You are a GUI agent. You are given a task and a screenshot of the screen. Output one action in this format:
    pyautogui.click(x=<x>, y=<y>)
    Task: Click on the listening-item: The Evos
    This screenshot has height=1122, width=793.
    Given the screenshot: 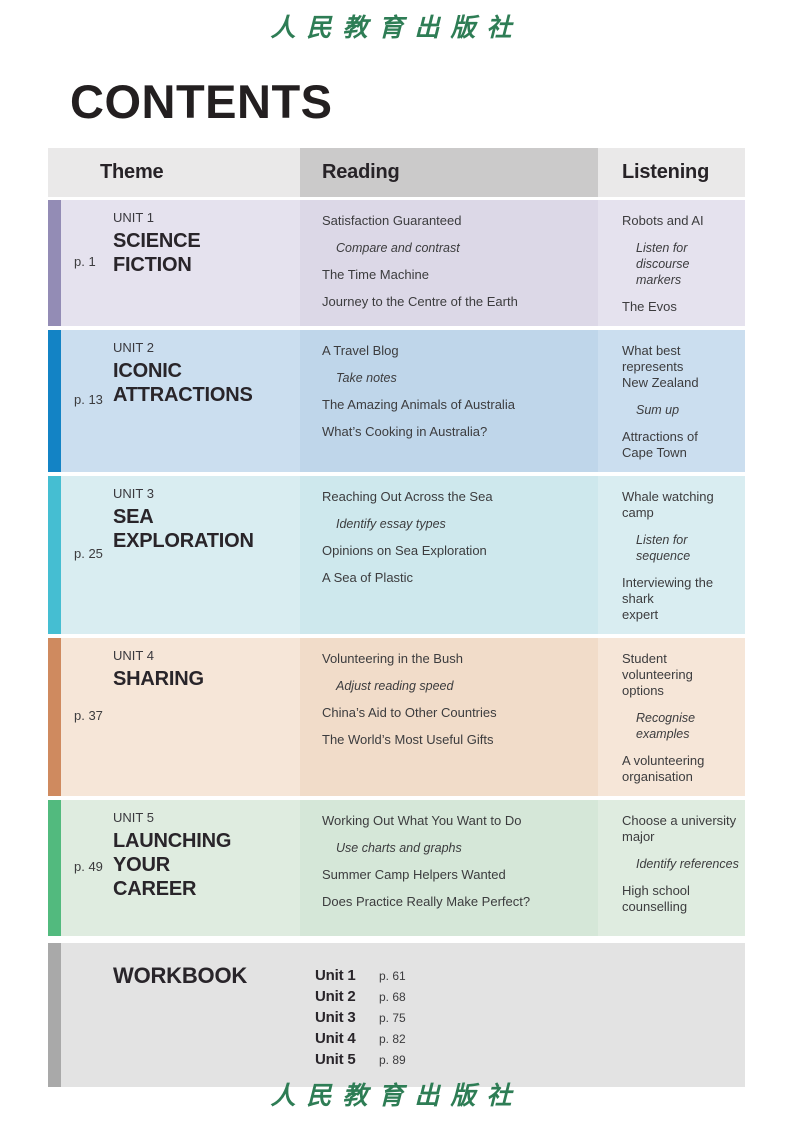 What is the action you would take?
    pyautogui.click(x=649, y=306)
    